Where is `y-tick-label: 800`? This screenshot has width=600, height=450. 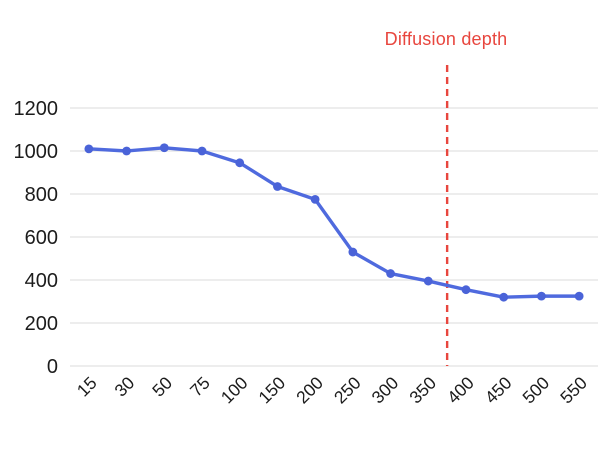
y-tick-label: 800 is located at coordinates (41, 195).